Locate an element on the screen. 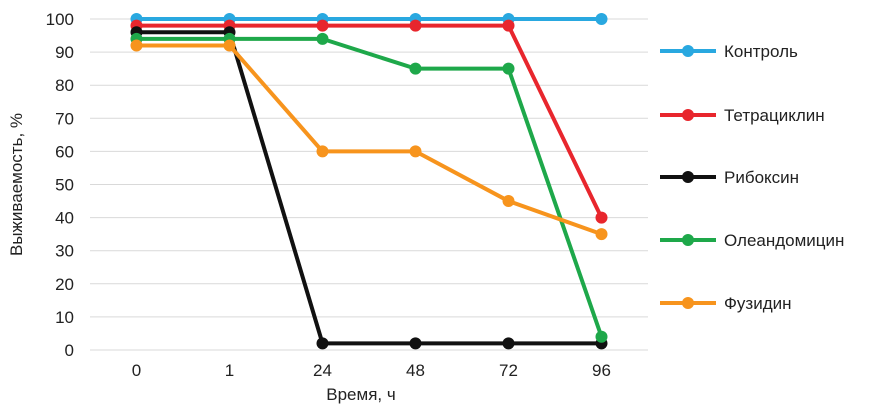  legend-label: Рибоксин is located at coordinates (761, 177).